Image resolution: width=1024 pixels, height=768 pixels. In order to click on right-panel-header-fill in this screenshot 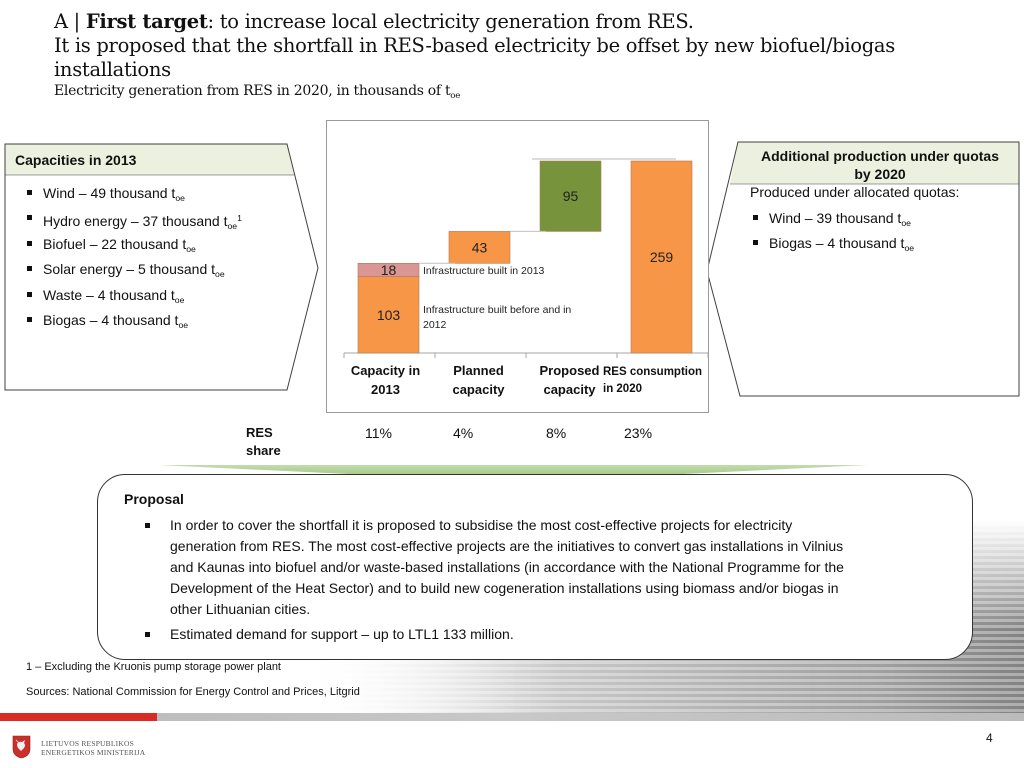, I will do `click(874, 163)`.